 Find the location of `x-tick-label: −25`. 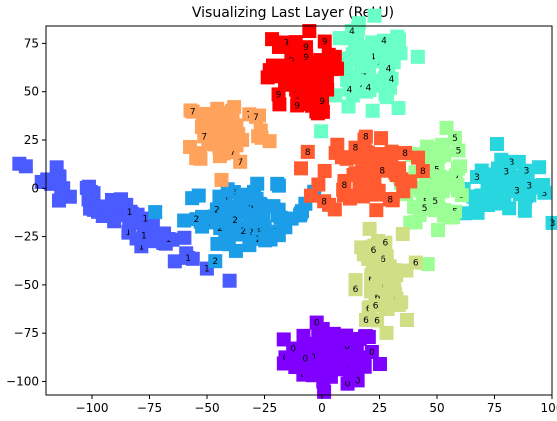

x-tick-label: −25 is located at coordinates (264, 408).